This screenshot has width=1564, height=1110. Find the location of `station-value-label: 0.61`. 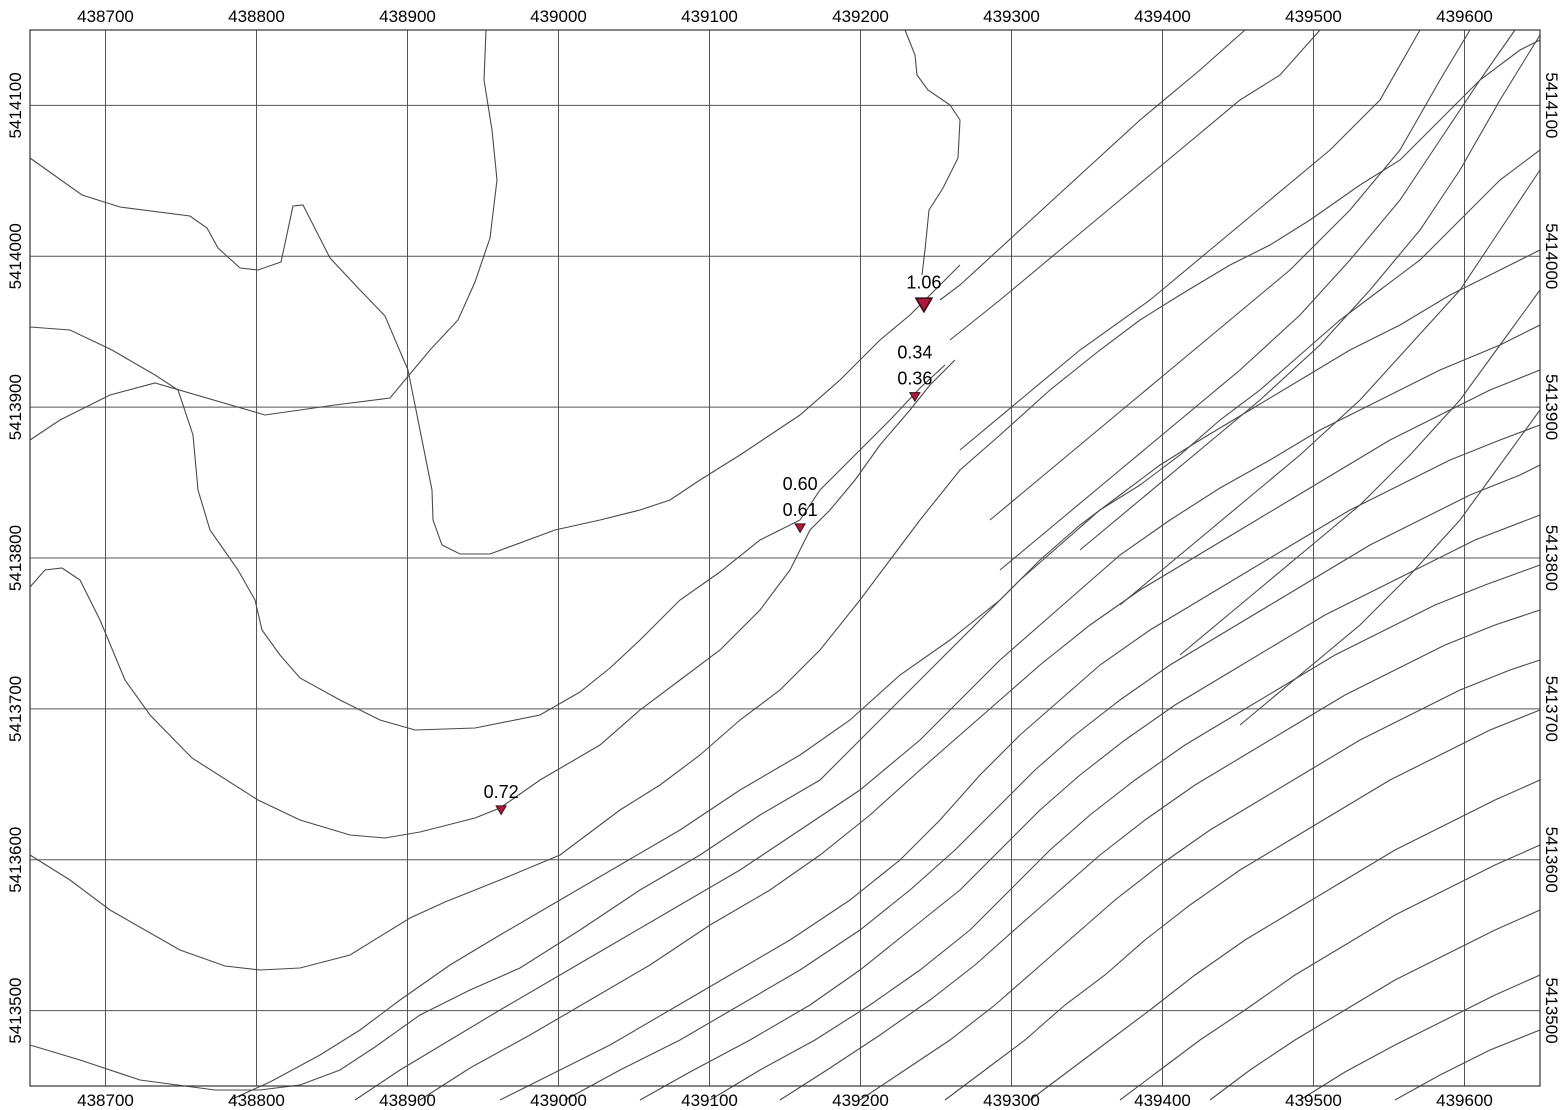

station-value-label: 0.61 is located at coordinates (800, 510).